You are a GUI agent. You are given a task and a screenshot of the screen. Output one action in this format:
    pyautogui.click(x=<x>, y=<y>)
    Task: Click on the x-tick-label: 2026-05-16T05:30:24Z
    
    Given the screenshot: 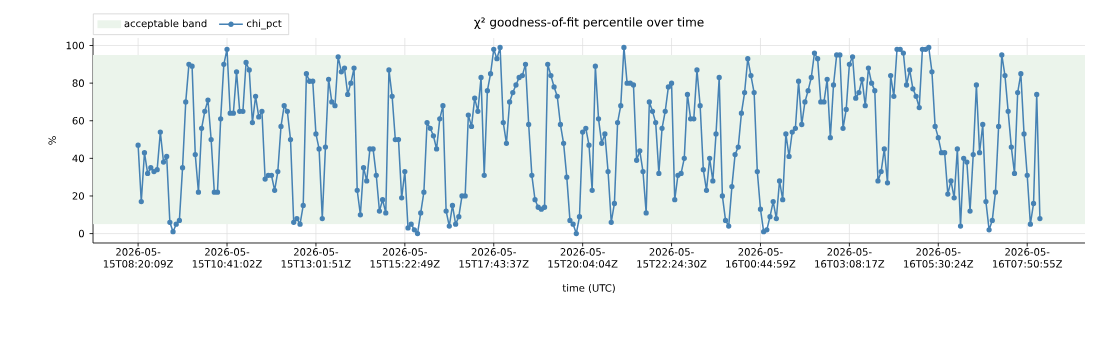 What is the action you would take?
    pyautogui.click(x=939, y=258)
    